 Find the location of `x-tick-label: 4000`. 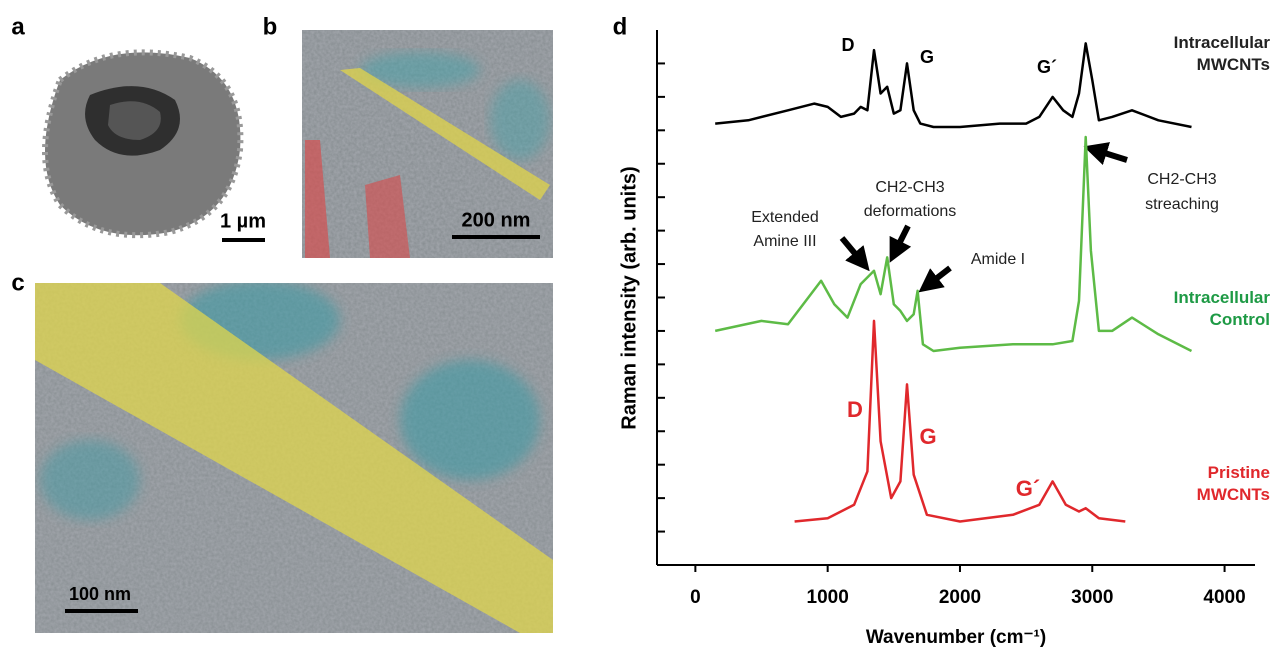

x-tick-label: 4000 is located at coordinates (1224, 597).